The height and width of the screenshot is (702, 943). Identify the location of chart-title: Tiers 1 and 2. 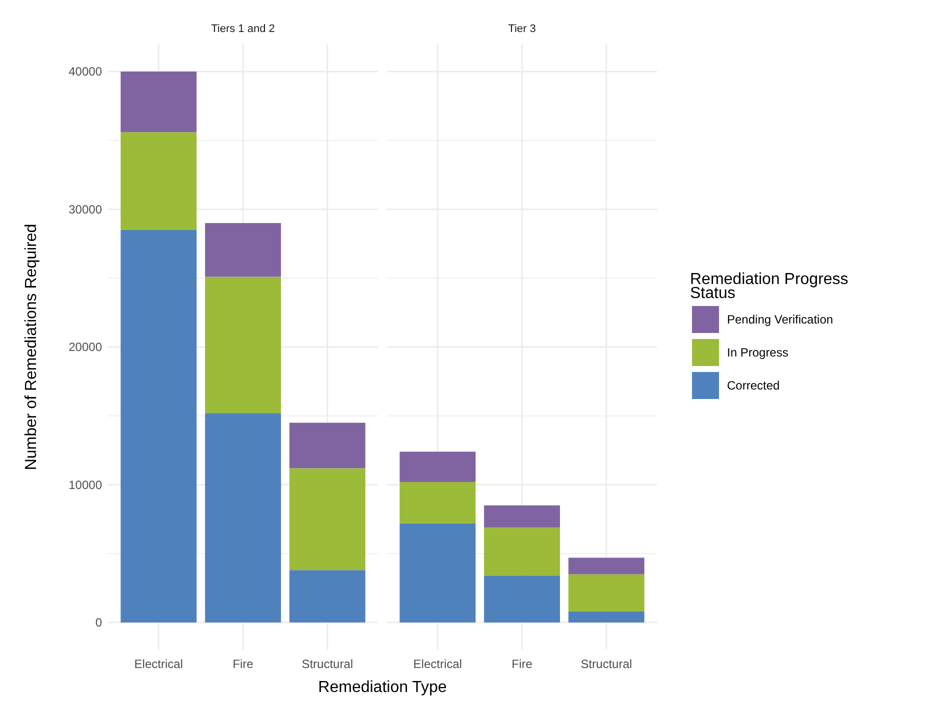
(243, 29).